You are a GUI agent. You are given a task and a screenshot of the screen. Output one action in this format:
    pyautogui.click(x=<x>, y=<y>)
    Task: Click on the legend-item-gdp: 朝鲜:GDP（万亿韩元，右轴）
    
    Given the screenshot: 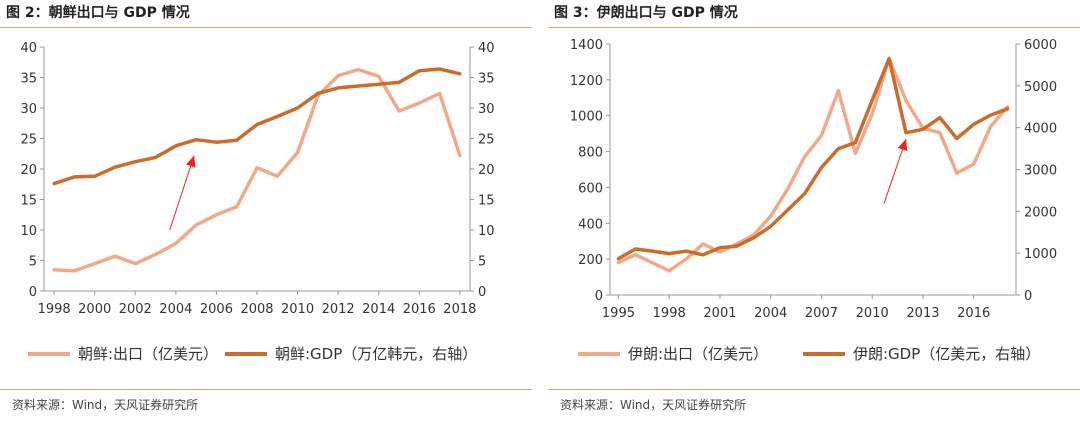 What is the action you would take?
    pyautogui.click(x=351, y=353)
    